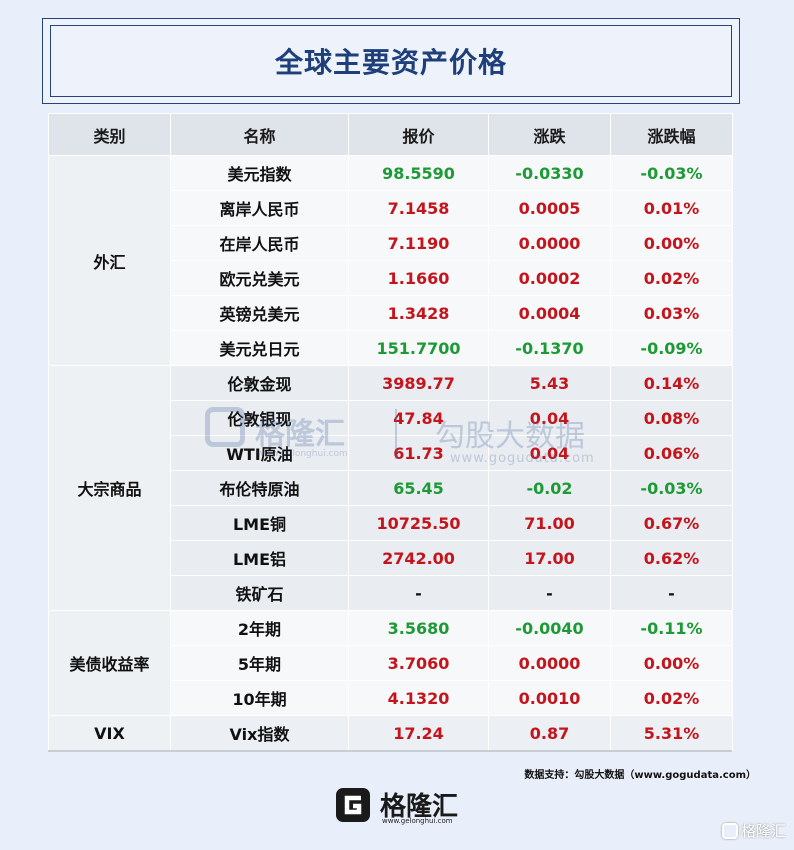  I want to click on change-pct-cell: 0.14%, so click(671, 383).